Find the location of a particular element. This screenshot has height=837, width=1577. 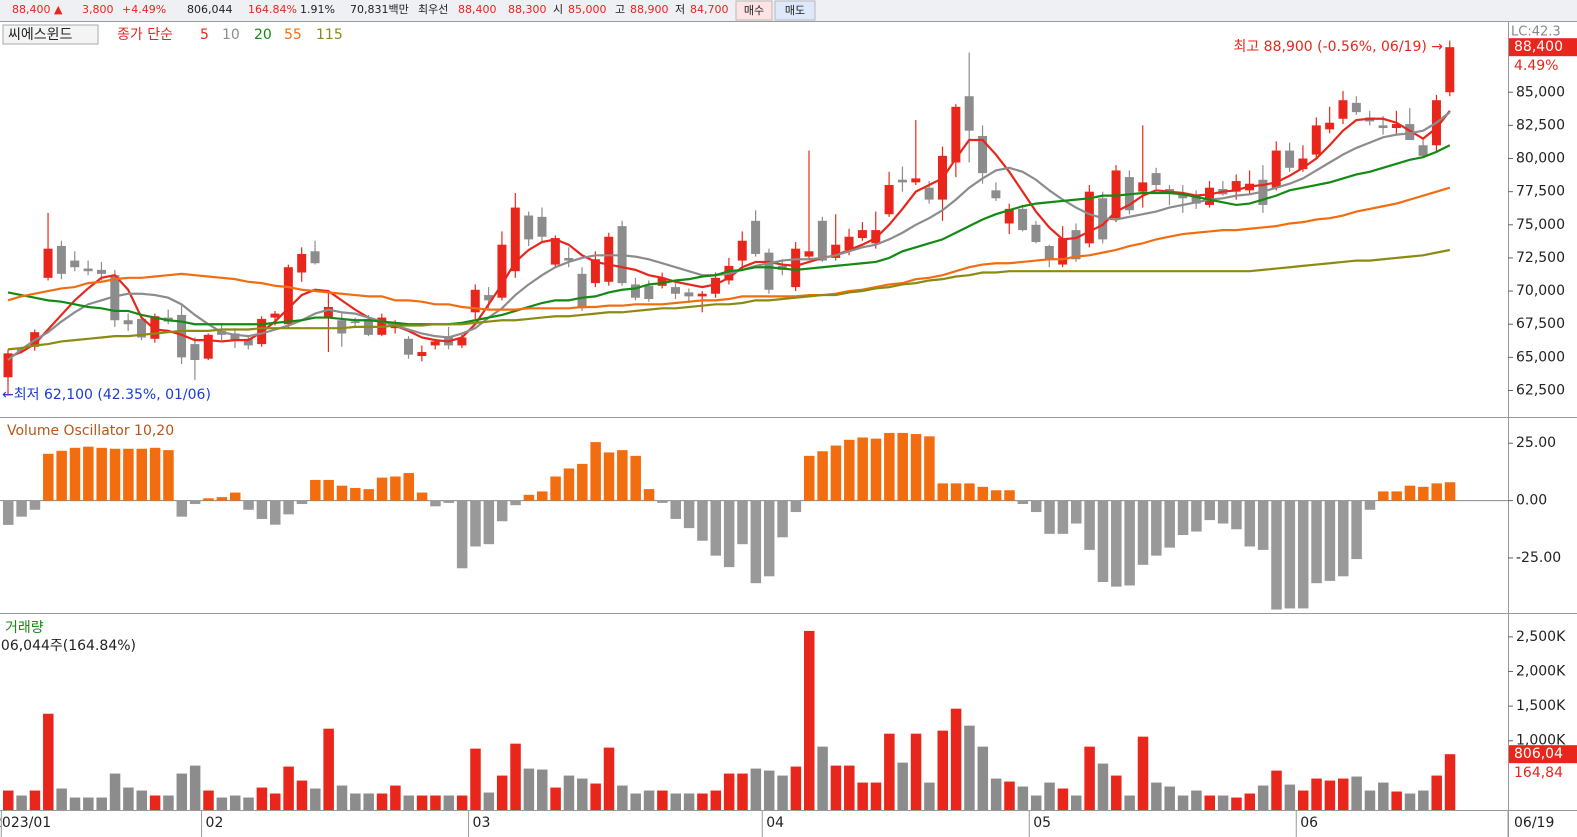

header-amount: 70,831백만 is located at coordinates (379, 9).